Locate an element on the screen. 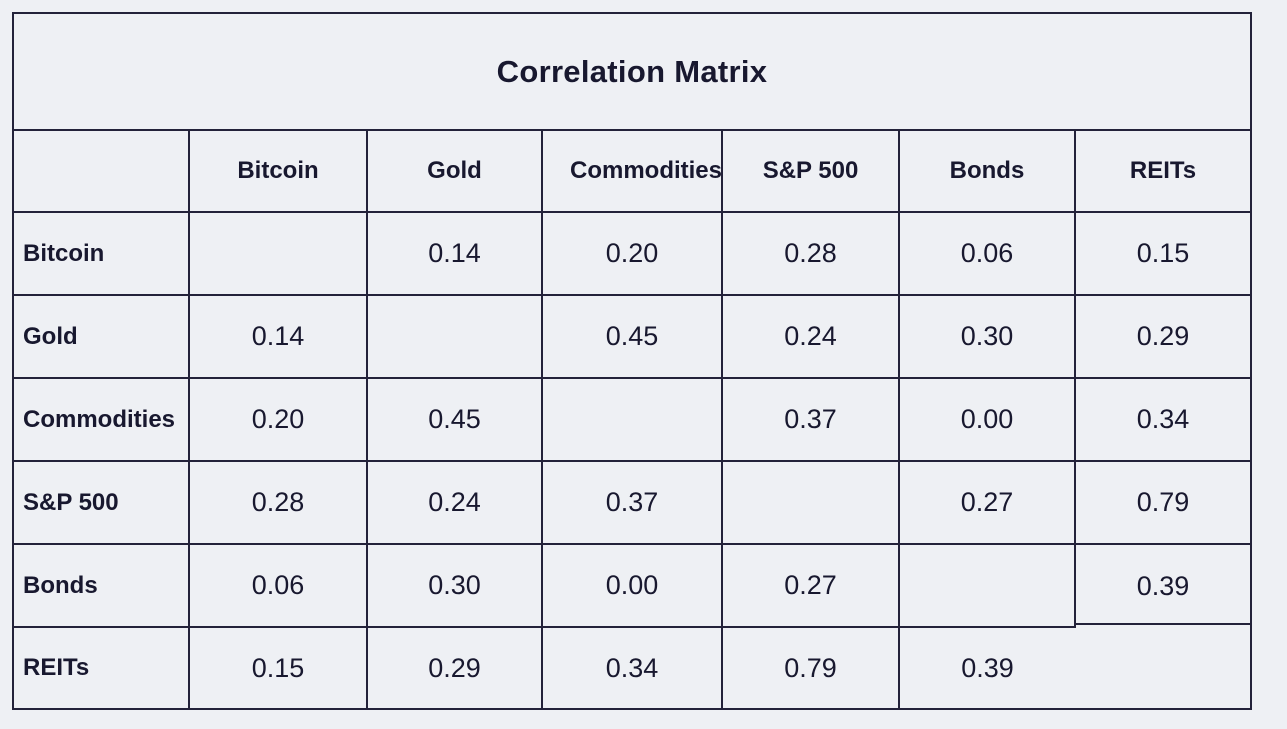 The width and height of the screenshot is (1287, 729). chart-title: Correlation Matrix is located at coordinates (632, 71).